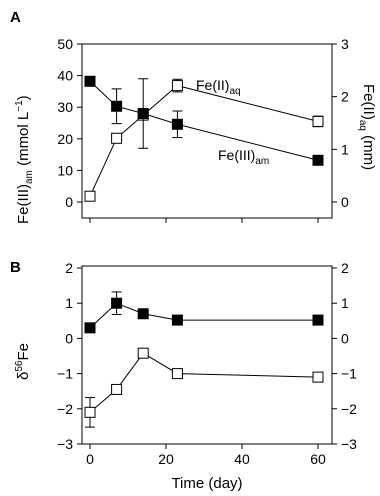  What do you see at coordinates (69, 202) in the screenshot?
I see `panel-a-left-tick-label: 0` at bounding box center [69, 202].